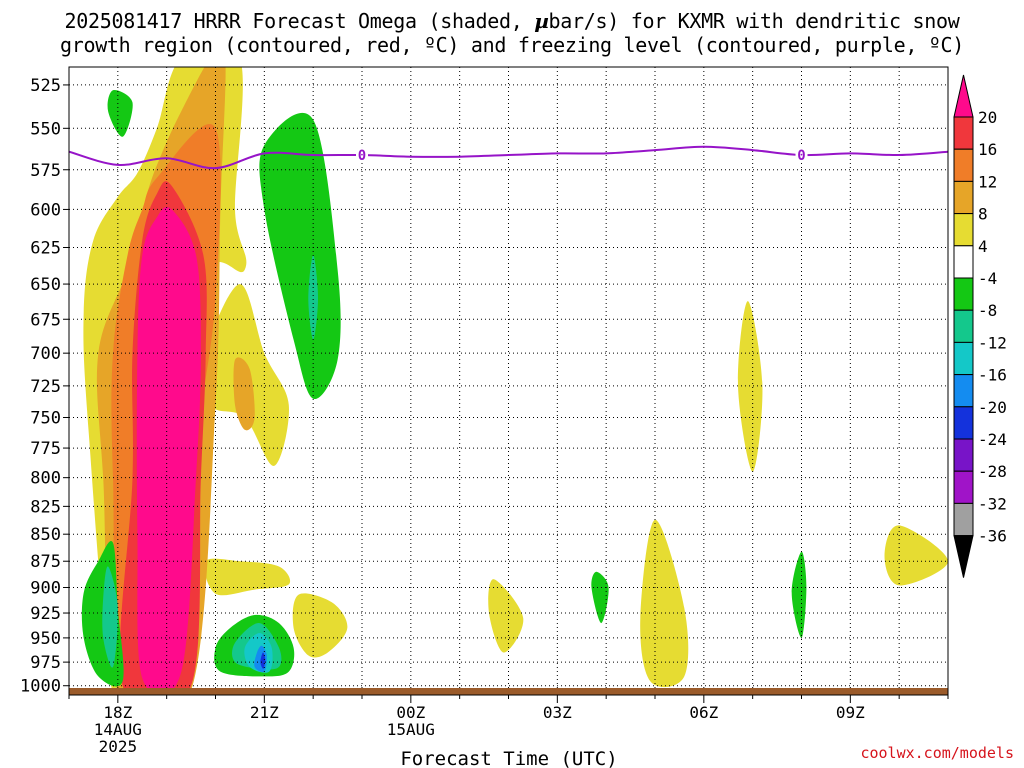 The image size is (1024, 768). Describe the element at coordinates (937, 753) in the screenshot. I see `credit-link: coolwx.com/models` at that location.